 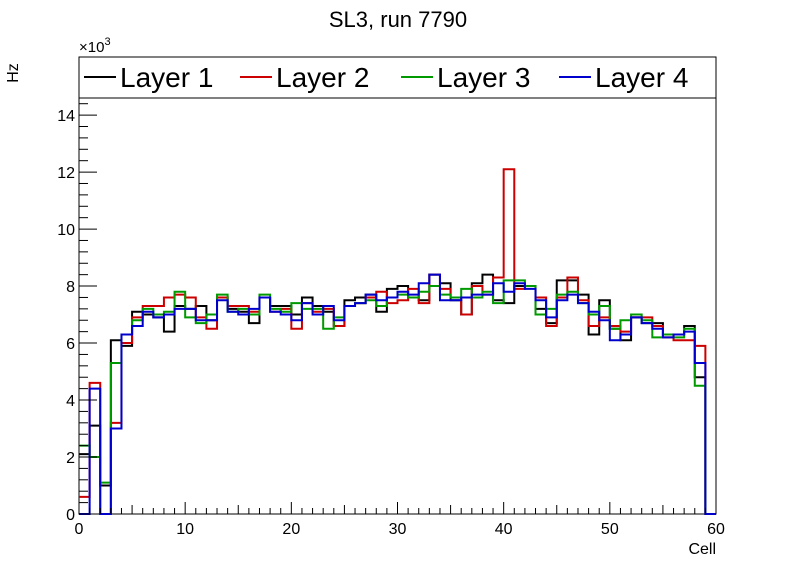 I want to click on y-tick-label: 14, so click(x=66, y=116).